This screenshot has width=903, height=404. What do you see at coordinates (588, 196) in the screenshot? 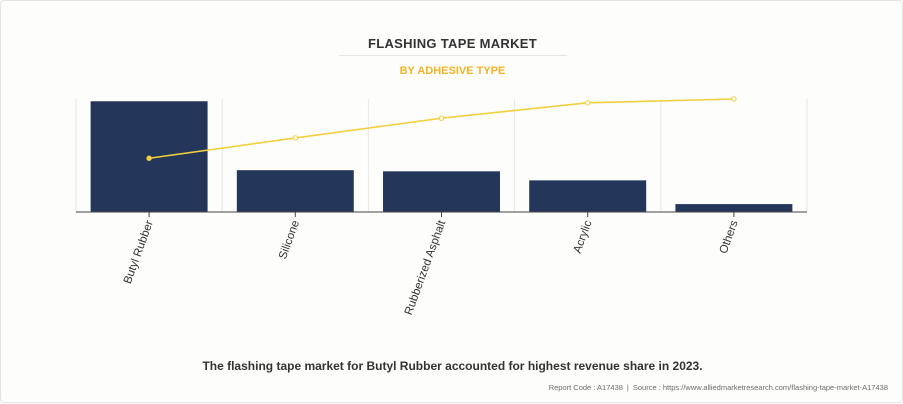
I see `bar-acrylic` at bounding box center [588, 196].